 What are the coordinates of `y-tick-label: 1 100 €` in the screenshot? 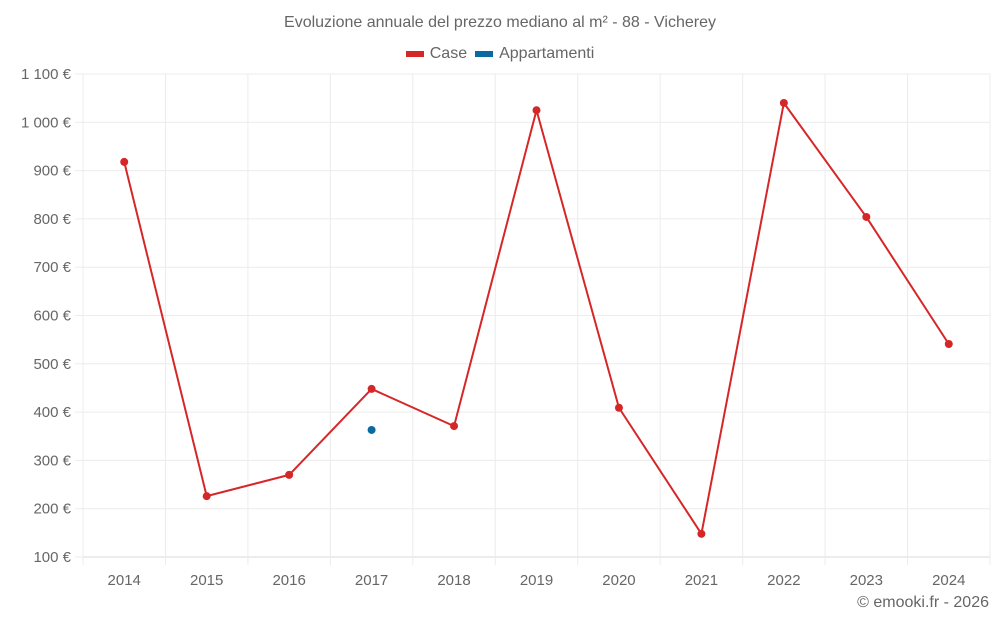 It's located at (46, 74).